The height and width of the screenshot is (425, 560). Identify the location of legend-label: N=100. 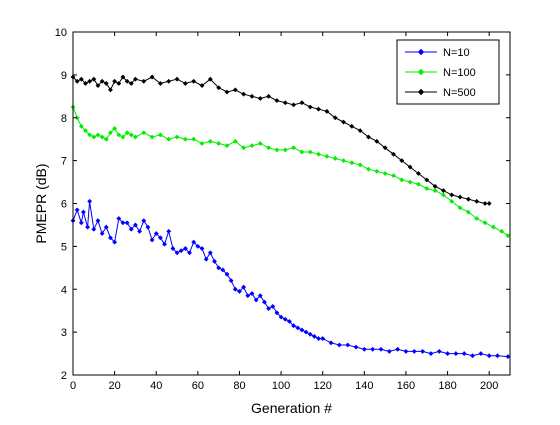
(459, 73).